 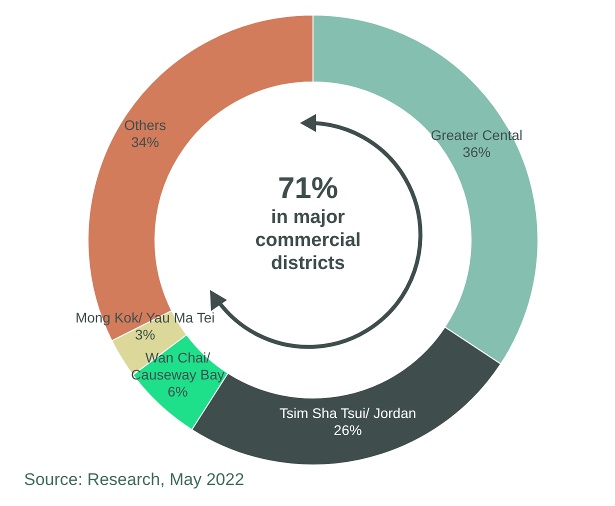 I want to click on text: 71%, so click(x=308, y=189).